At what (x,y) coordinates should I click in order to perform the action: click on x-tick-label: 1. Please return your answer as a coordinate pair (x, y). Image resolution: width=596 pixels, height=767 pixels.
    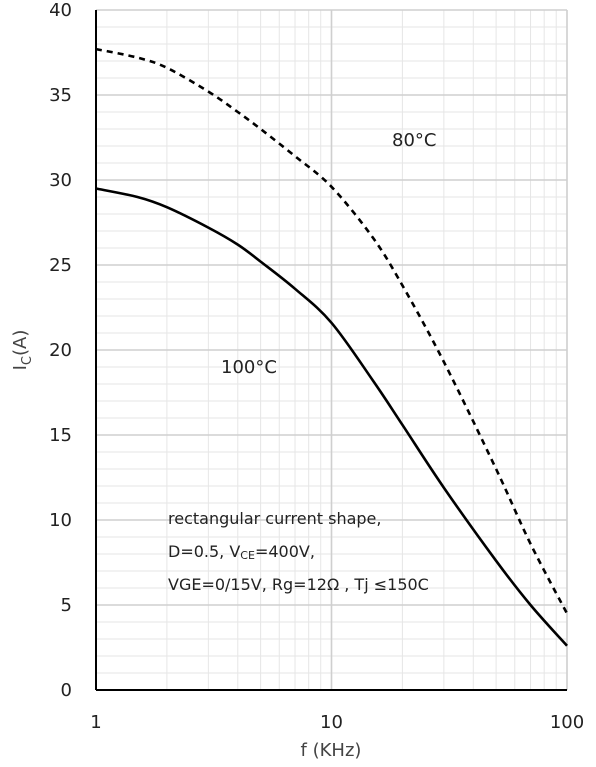
    Looking at the image, I should click on (95, 722).